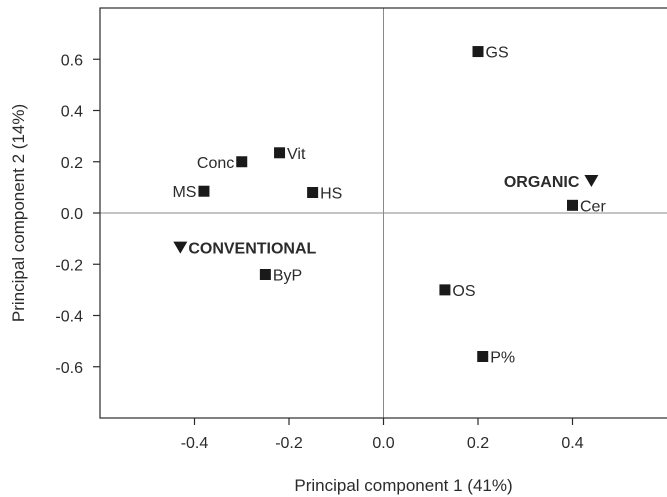 Image resolution: width=667 pixels, height=497 pixels. Describe the element at coordinates (215, 163) in the screenshot. I see `point-label: Conc` at that location.